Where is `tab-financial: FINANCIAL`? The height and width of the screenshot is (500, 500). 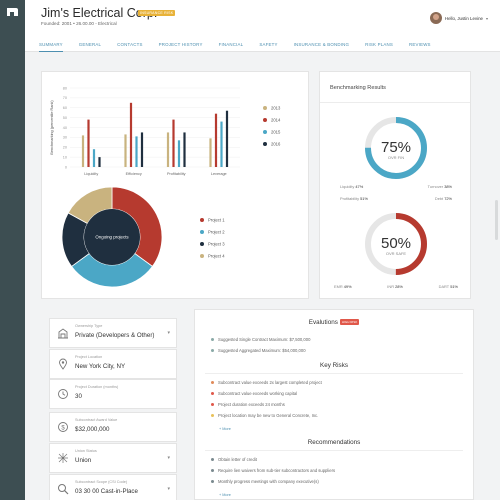
tab-financial: FINANCIAL is located at coordinates (231, 44).